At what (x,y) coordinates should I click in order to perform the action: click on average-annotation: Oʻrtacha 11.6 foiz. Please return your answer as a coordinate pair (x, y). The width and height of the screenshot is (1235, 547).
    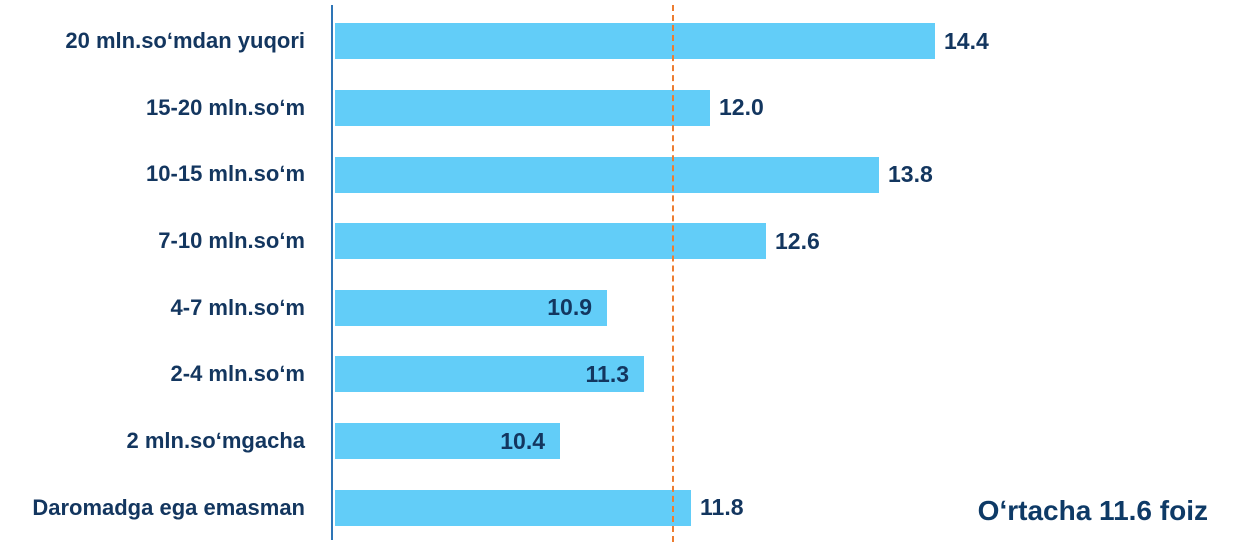
    Looking at the image, I should click on (1092, 510).